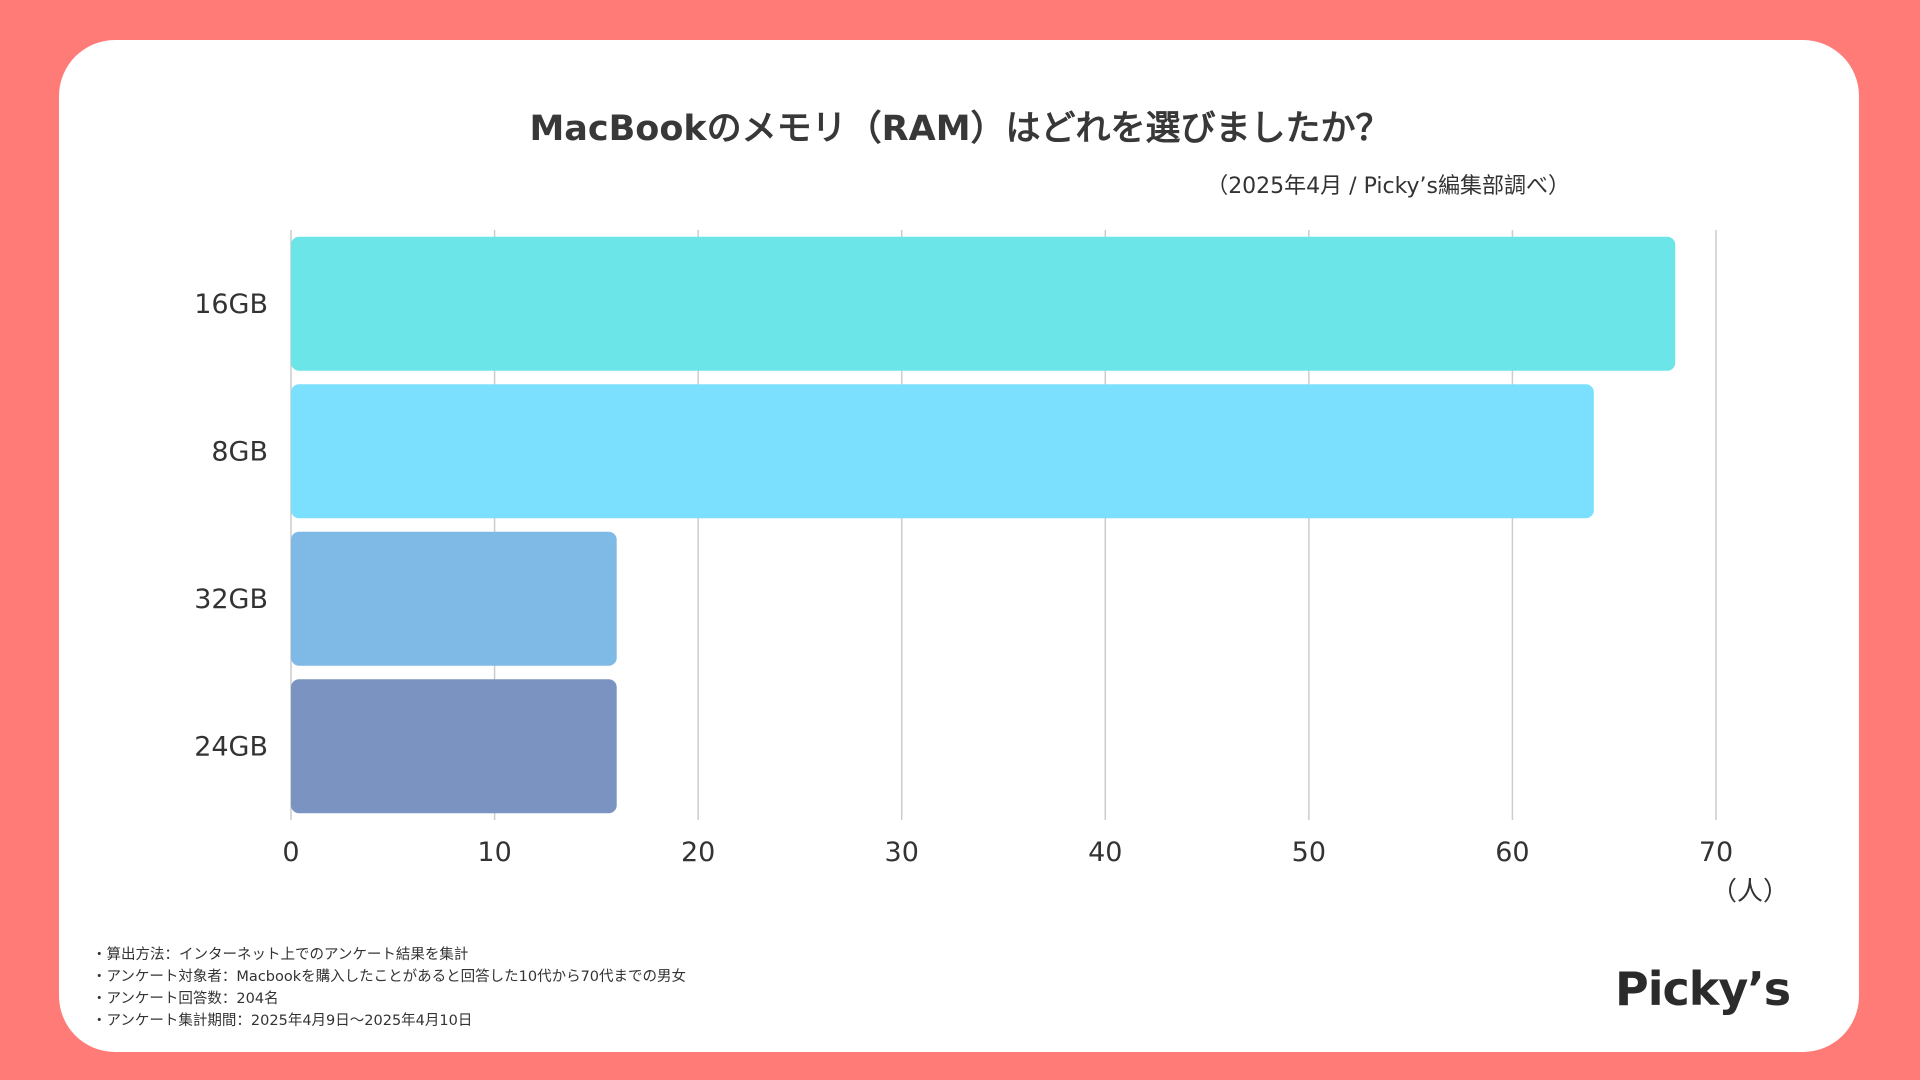 The height and width of the screenshot is (1080, 1920). I want to click on note-responses: ・アンケート回答数：204名, so click(185, 999).